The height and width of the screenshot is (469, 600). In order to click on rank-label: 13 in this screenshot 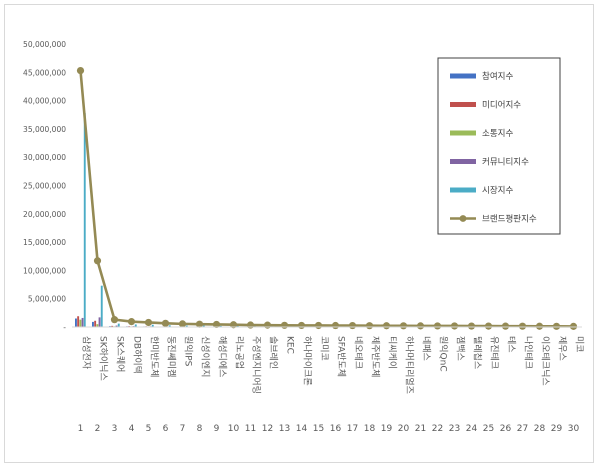, I will do `click(284, 429)`.